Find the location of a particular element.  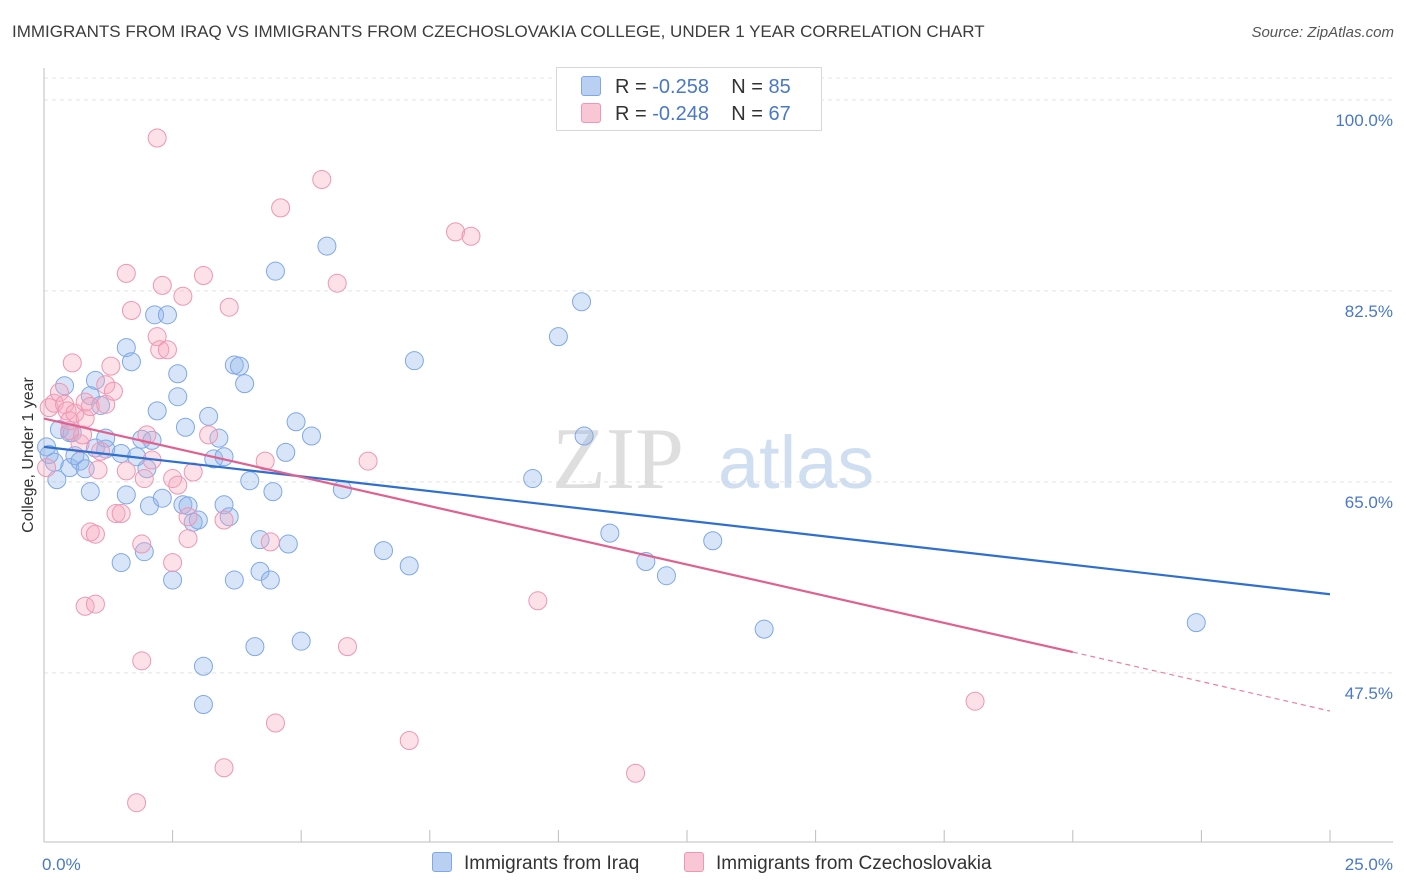

legend-r-value-iraq: -0.258 is located at coordinates (680, 87).